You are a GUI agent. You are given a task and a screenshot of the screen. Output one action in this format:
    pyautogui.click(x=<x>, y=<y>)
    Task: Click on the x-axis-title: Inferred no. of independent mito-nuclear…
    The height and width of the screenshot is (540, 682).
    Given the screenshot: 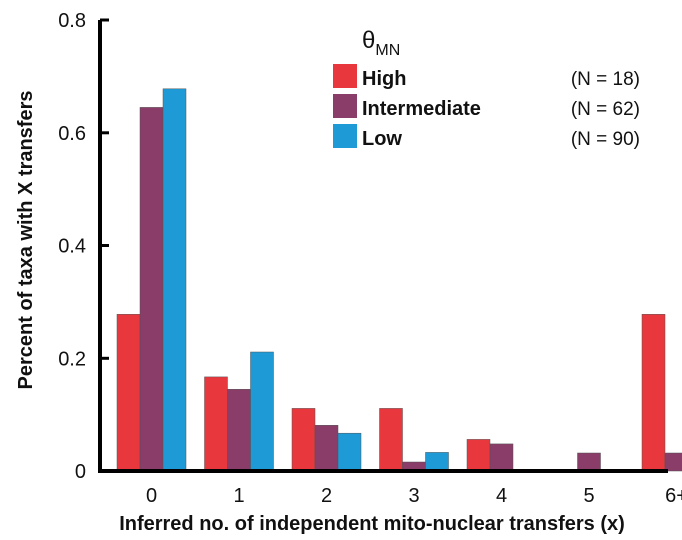 What is the action you would take?
    pyautogui.click(x=372, y=524)
    